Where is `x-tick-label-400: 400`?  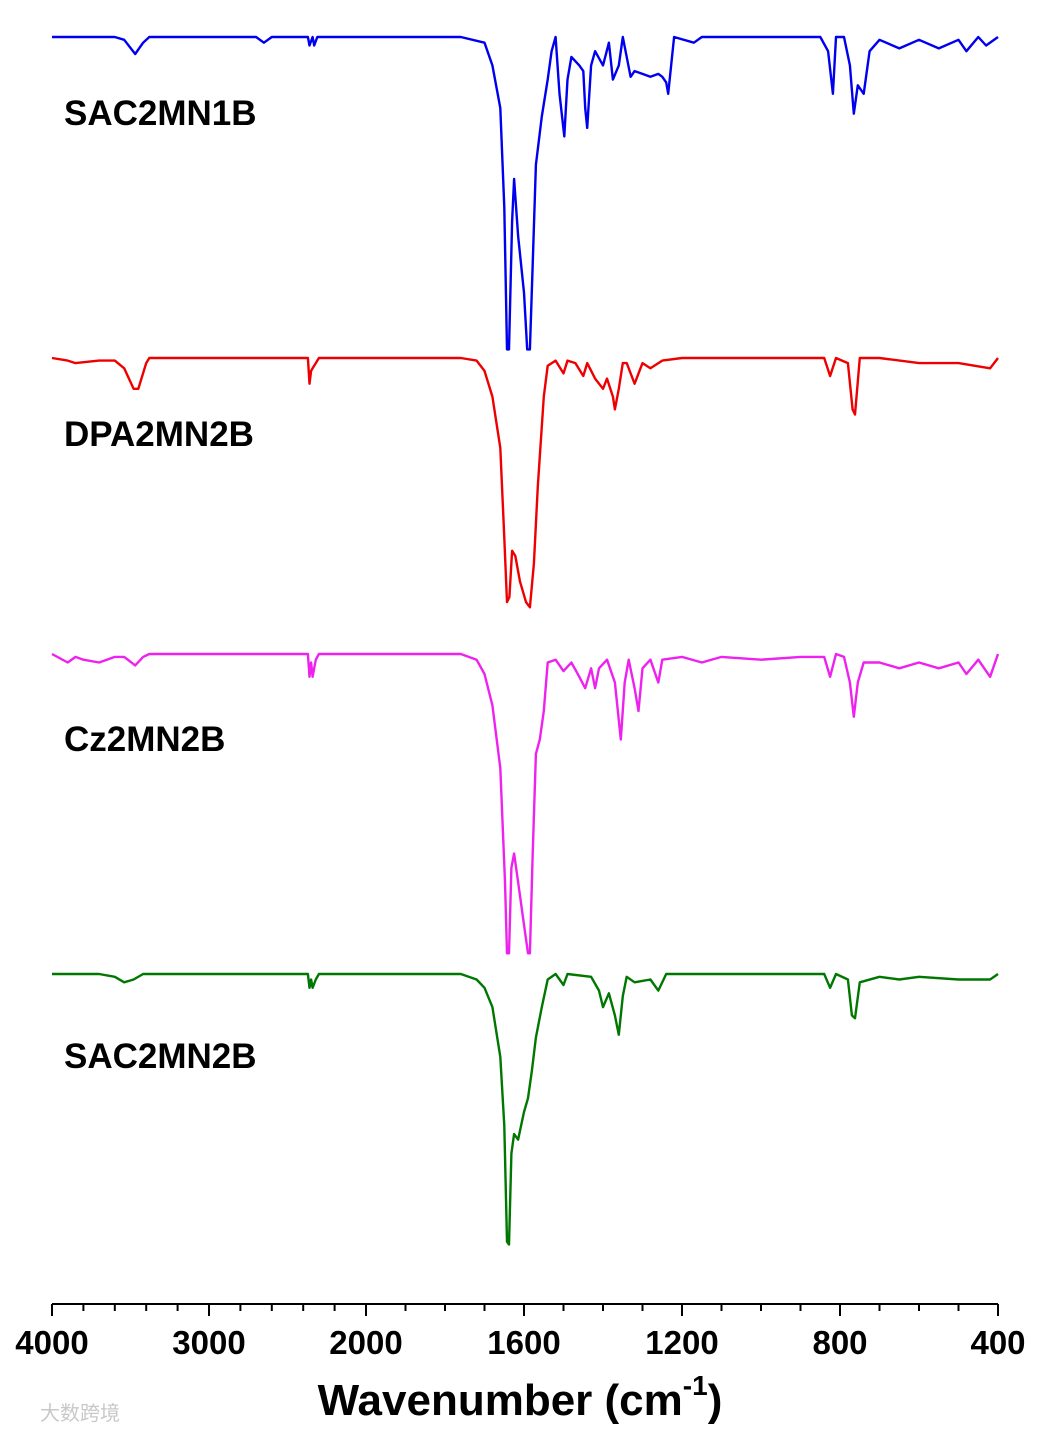 x-tick-label-400: 400 is located at coordinates (997, 1342).